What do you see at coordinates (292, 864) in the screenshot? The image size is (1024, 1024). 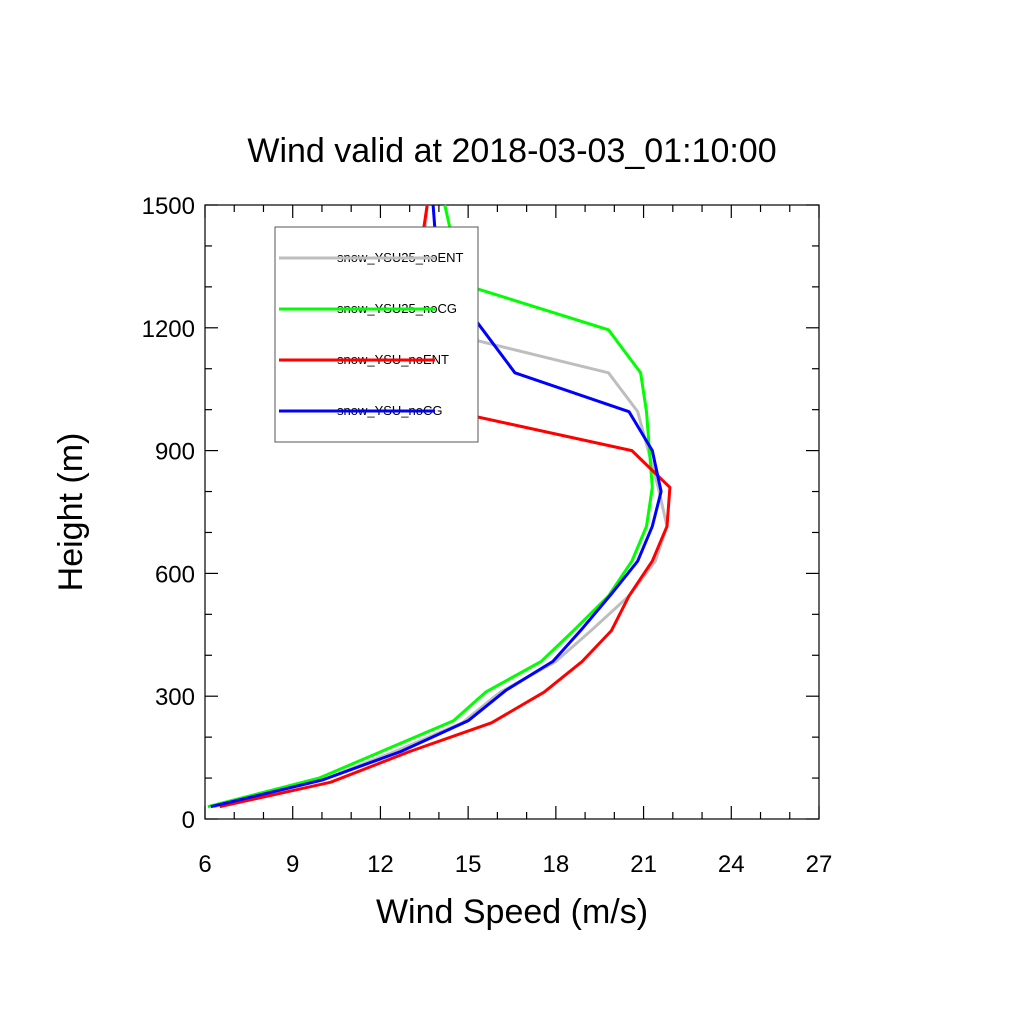 I see `x-tick-label: 9` at bounding box center [292, 864].